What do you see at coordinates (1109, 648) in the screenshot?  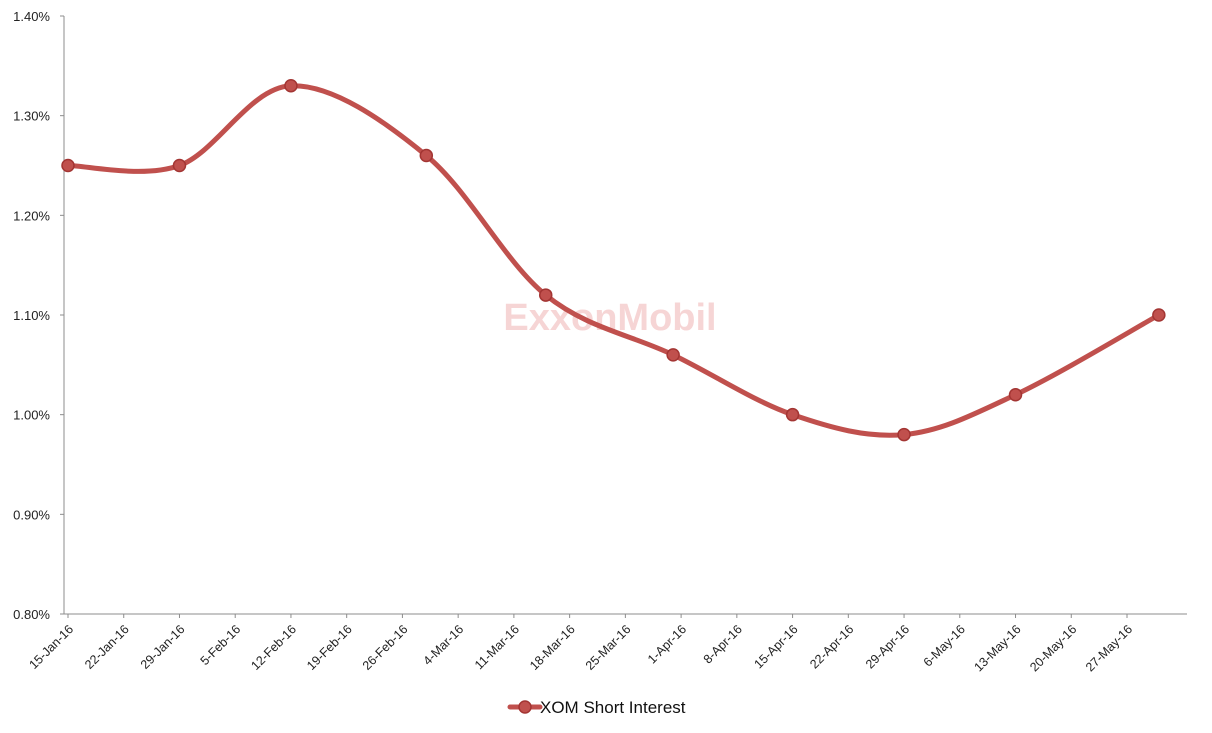 I see `x-tick-label: 27-May-16` at bounding box center [1109, 648].